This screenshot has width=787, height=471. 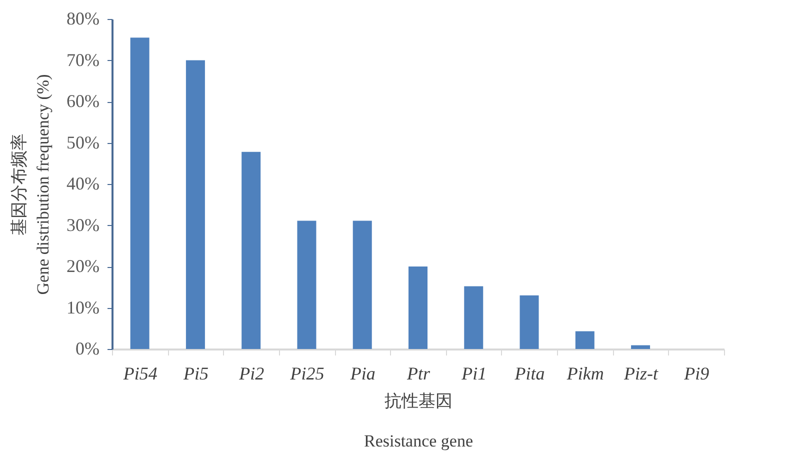 I want to click on x-tick-label: Pi25, so click(x=306, y=374).